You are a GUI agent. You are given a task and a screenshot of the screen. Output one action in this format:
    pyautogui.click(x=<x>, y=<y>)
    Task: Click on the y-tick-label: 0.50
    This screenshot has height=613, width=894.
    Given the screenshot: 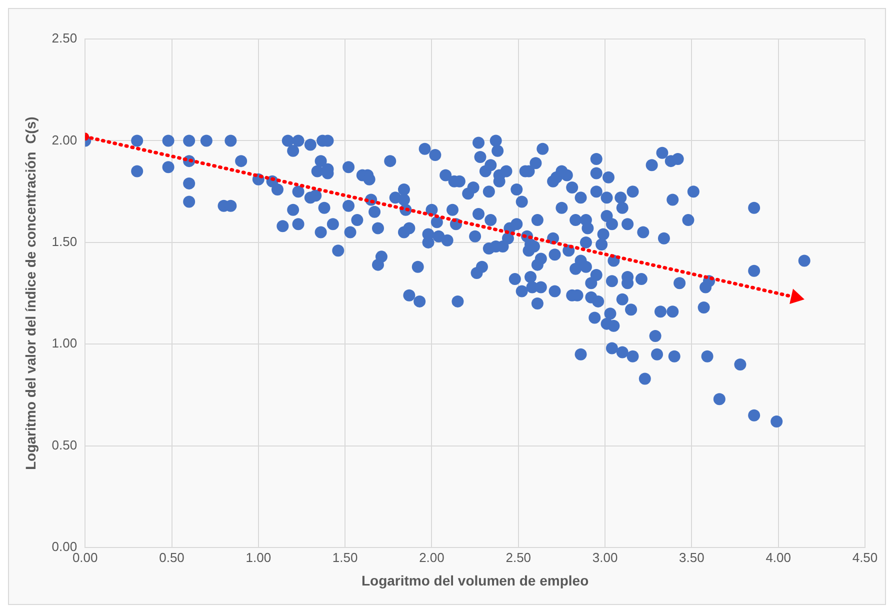 What is the action you would take?
    pyautogui.click(x=65, y=444)
    